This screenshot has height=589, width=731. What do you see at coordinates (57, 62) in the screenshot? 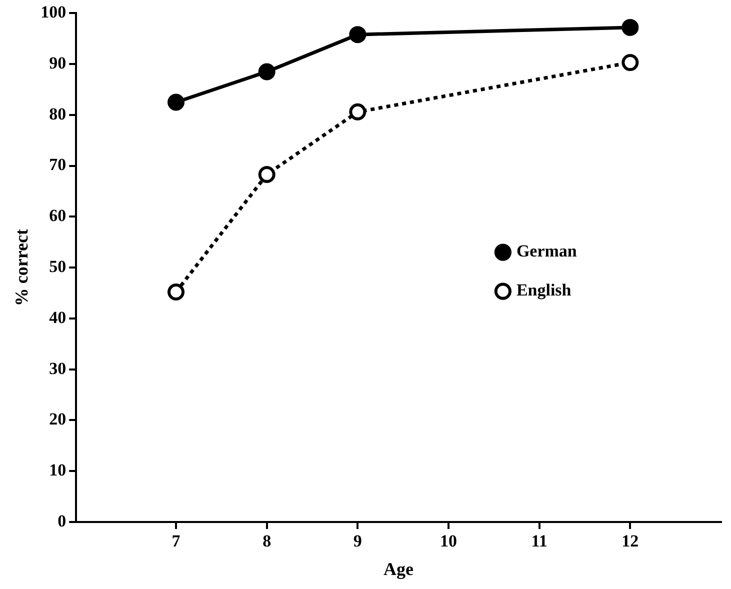
I see `y-tick-label: 90` at bounding box center [57, 62].